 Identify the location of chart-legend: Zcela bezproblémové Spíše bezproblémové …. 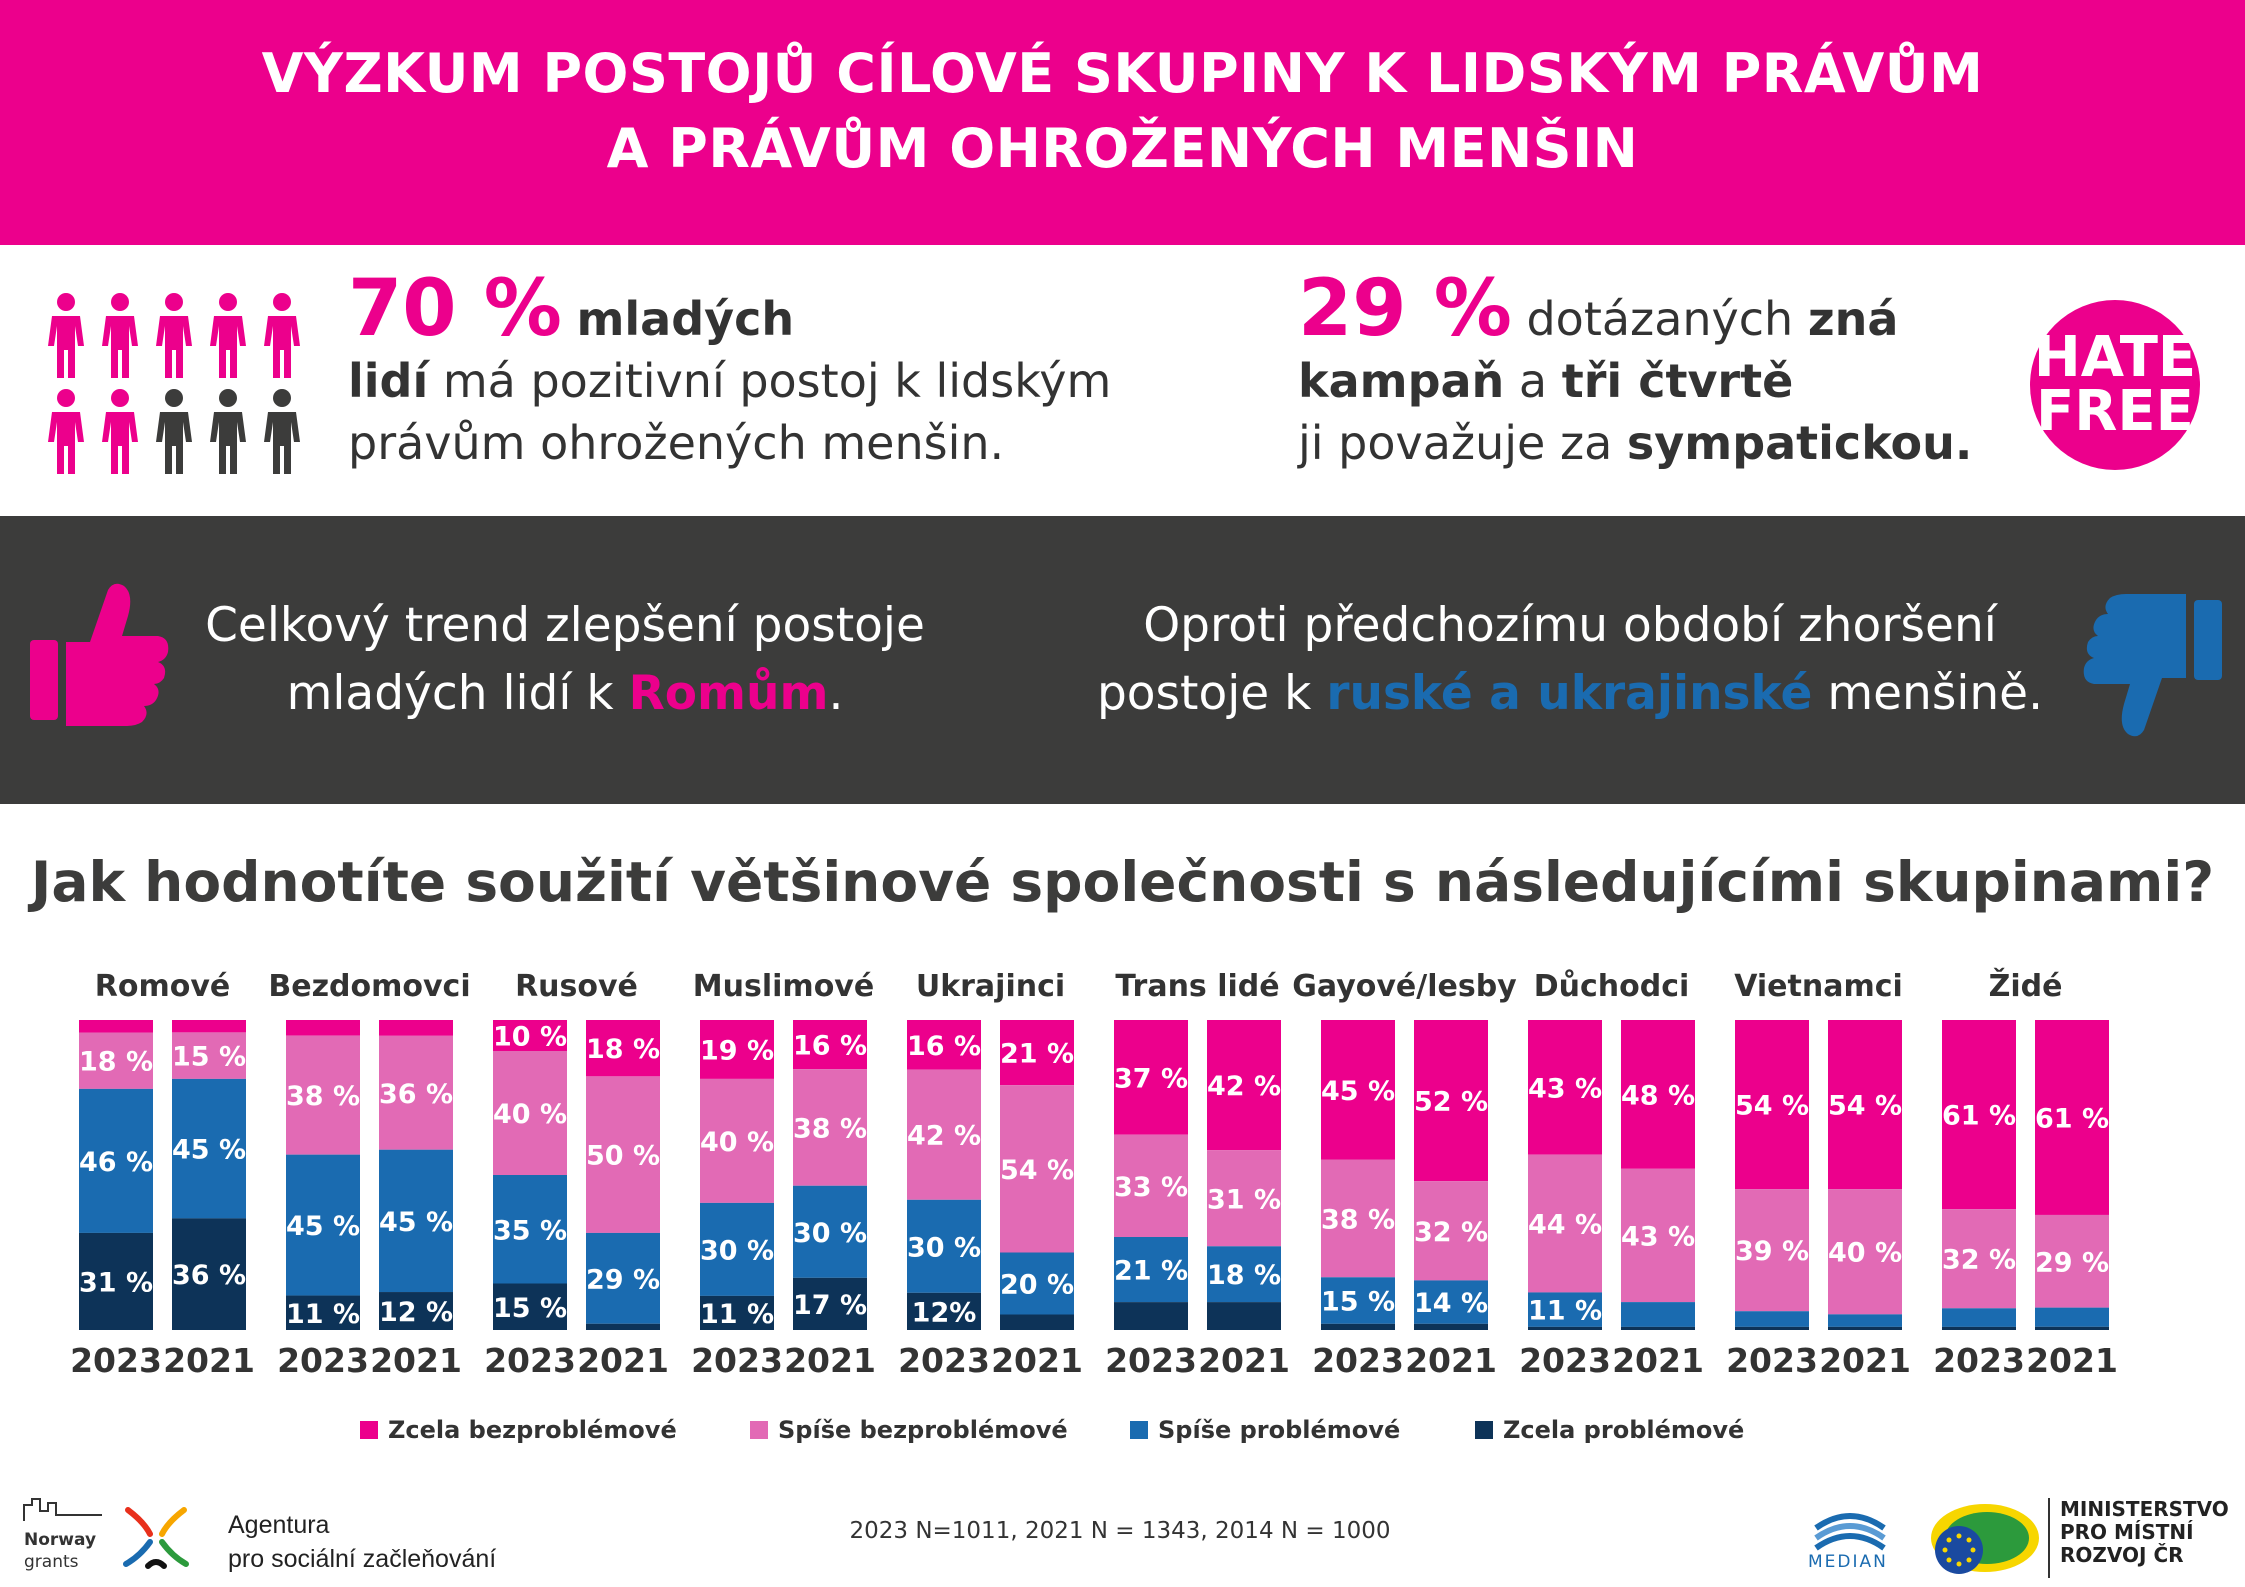
(1110, 1430).